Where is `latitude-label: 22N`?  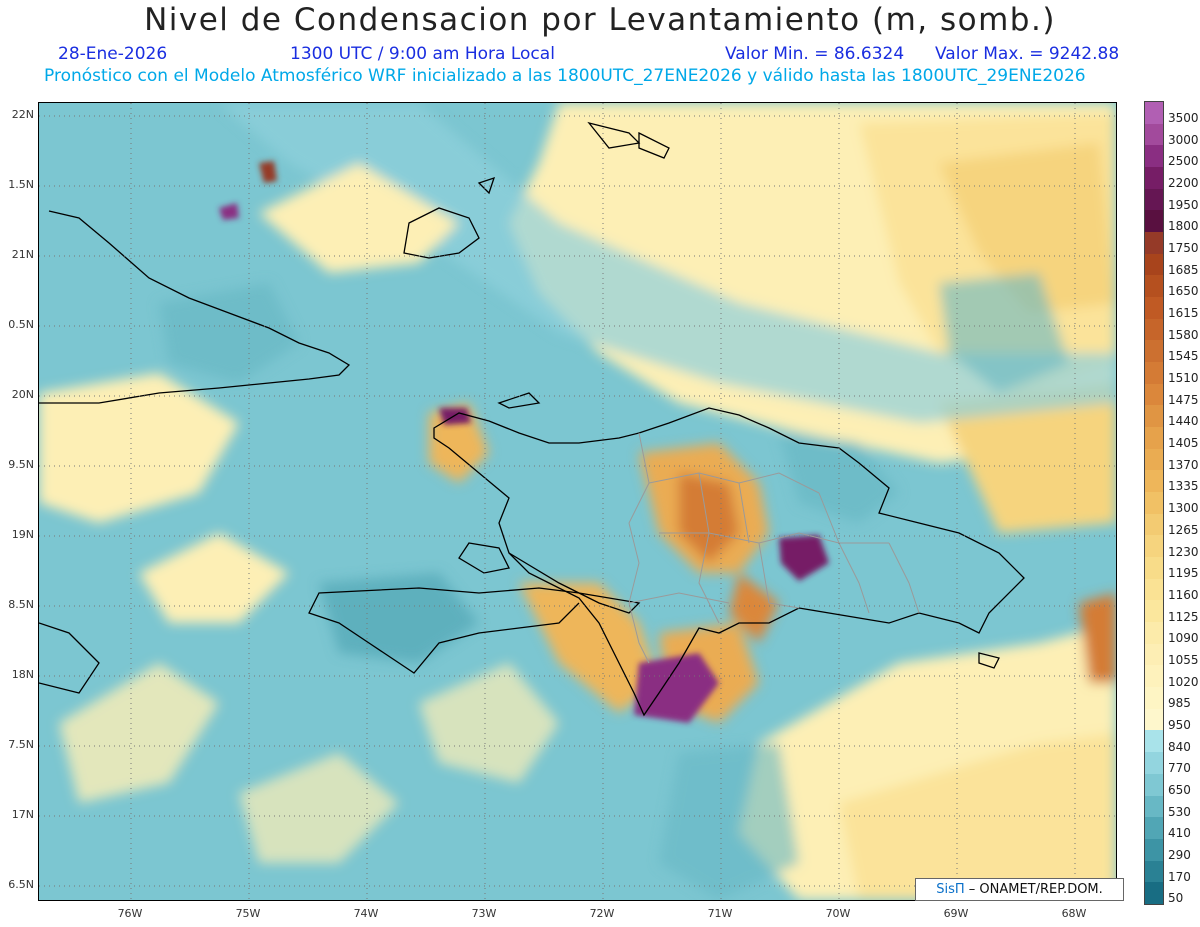 latitude-label: 22N is located at coordinates (22, 114).